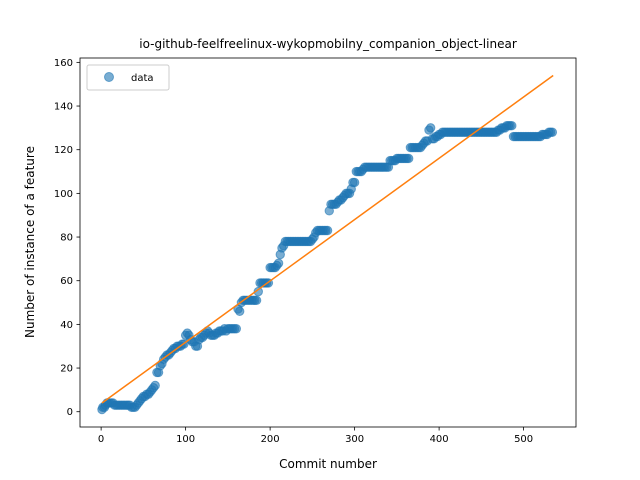 Image resolution: width=640 pixels, height=480 pixels. I want to click on y-axis-label: Number of instance of a feature, so click(30, 242).